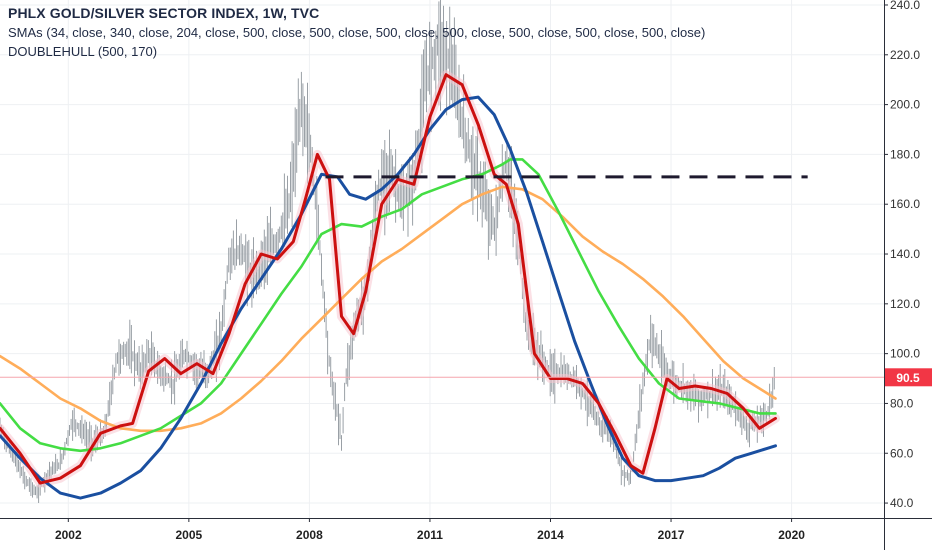  I want to click on last-price-tag, so click(908, 377).